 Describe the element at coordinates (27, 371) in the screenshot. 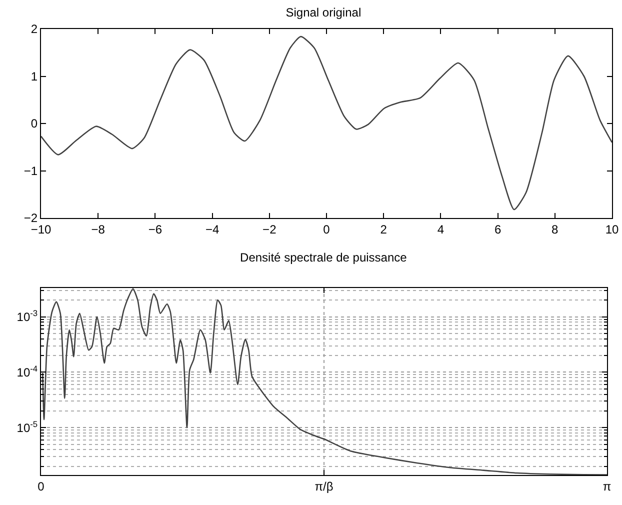

I see `y-tick-label: 10$^{-4}$` at that location.